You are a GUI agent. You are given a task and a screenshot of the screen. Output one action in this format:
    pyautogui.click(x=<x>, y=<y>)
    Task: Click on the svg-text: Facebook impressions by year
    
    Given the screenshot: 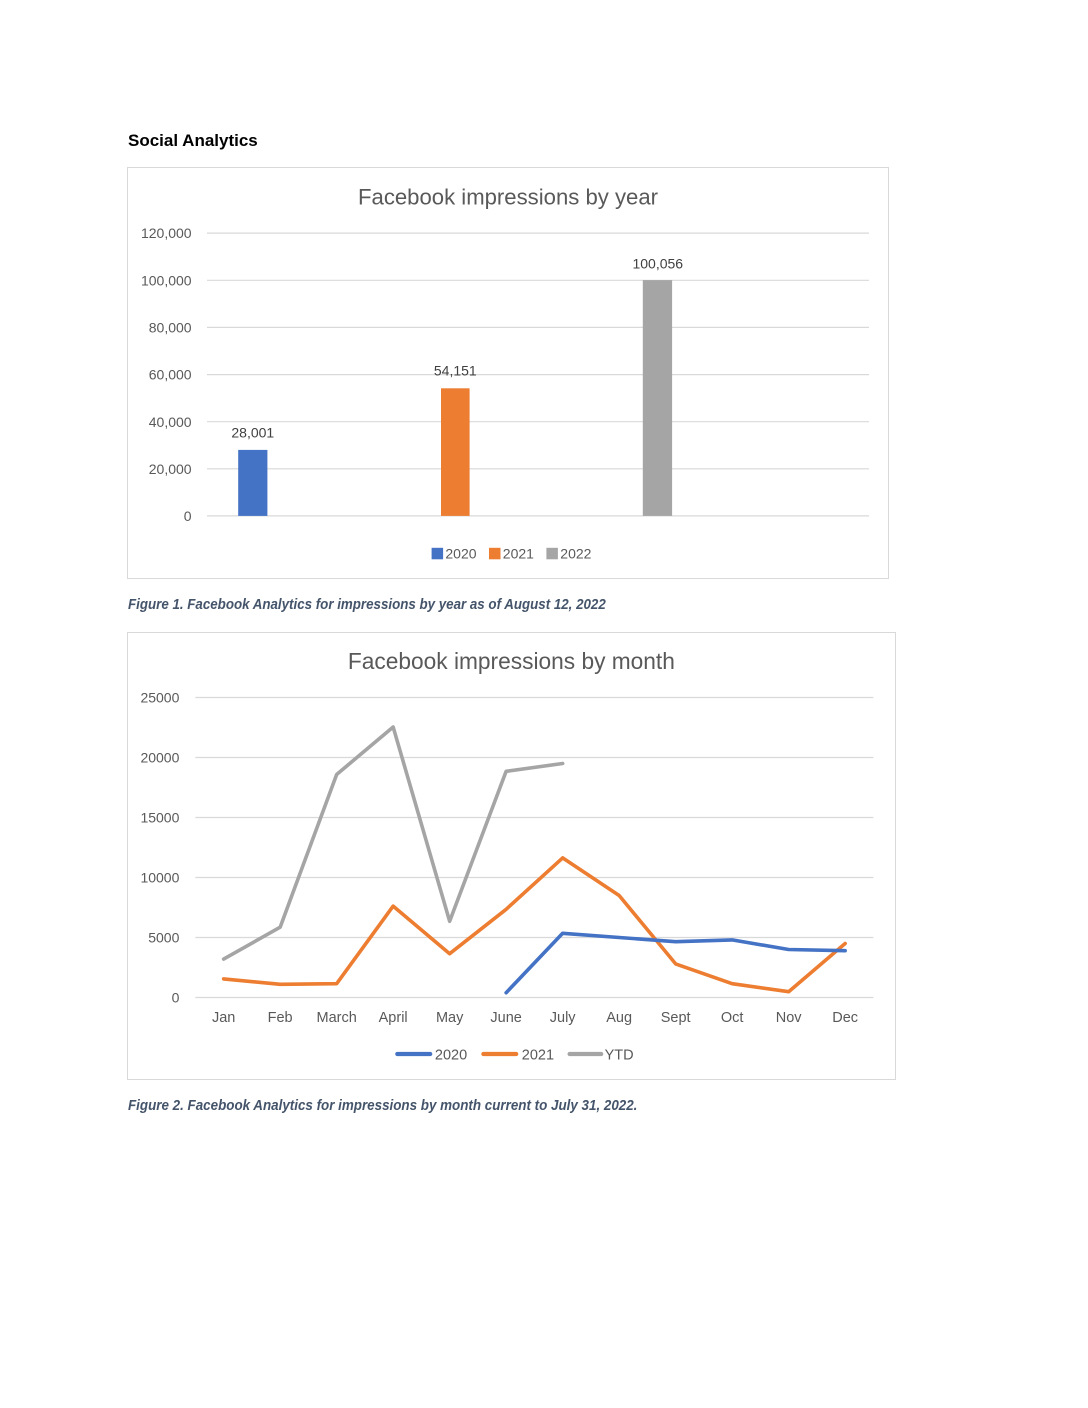 What is the action you would take?
    pyautogui.click(x=508, y=196)
    